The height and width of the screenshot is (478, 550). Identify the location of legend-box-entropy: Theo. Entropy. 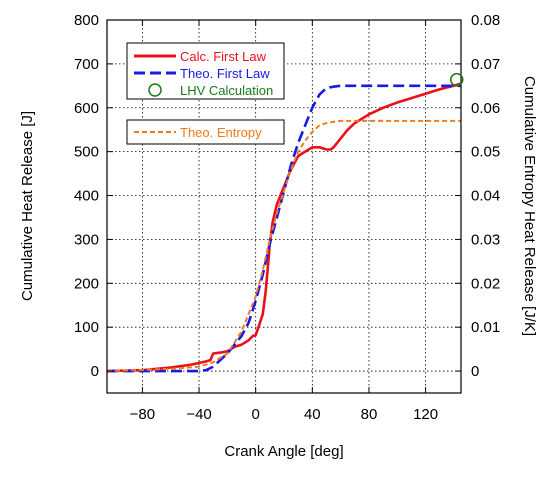
(205, 132).